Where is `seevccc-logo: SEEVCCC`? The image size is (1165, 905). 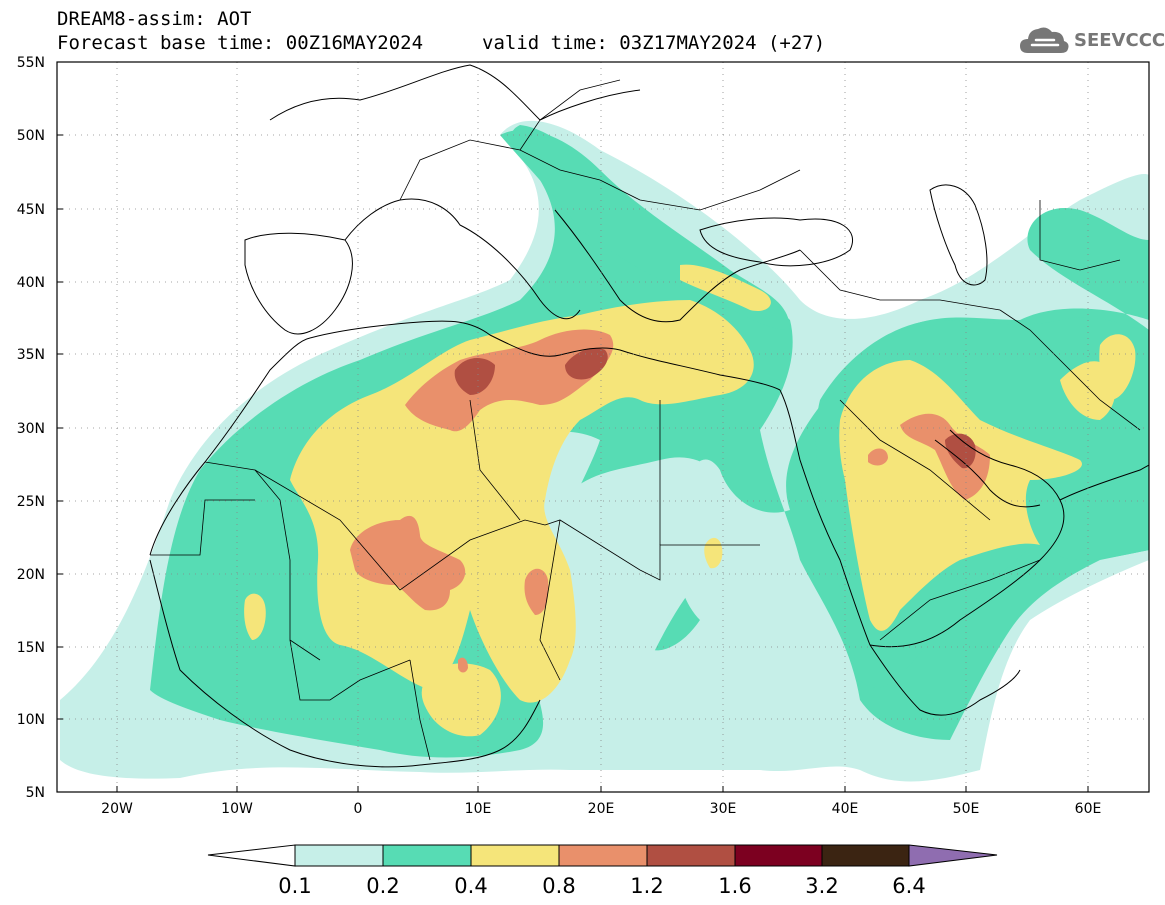 seevccc-logo: SEEVCCC is located at coordinates (1091, 40).